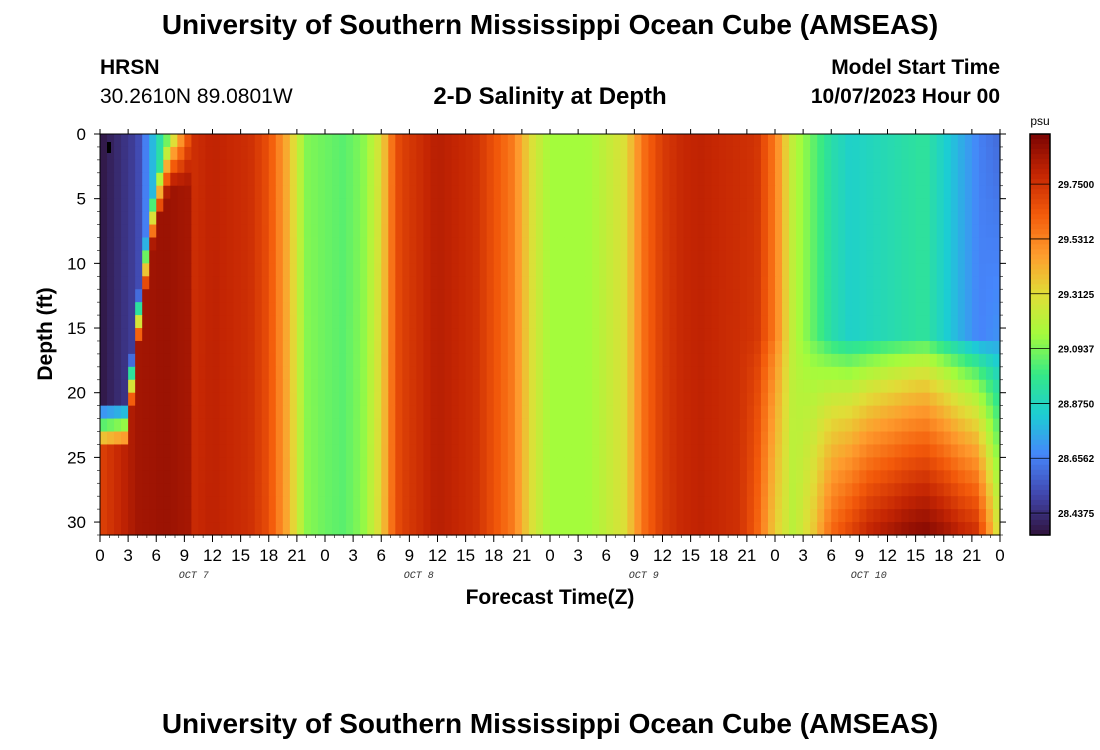 The height and width of the screenshot is (750, 1100). I want to click on model-start-value: 10/07/2023 Hour 00, so click(905, 96).